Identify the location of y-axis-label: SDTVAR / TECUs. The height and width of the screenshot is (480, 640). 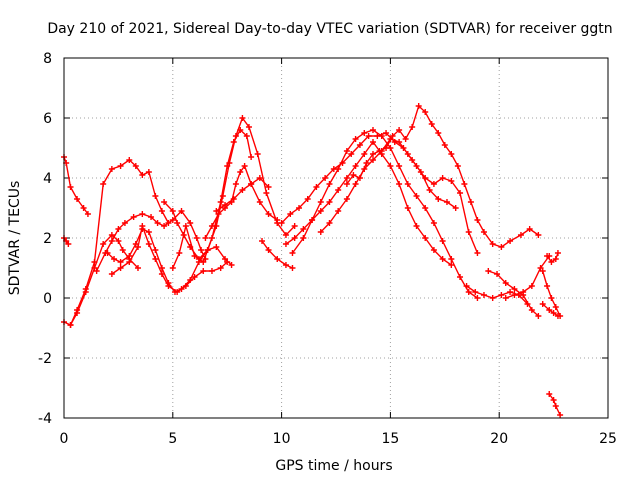
(15, 238).